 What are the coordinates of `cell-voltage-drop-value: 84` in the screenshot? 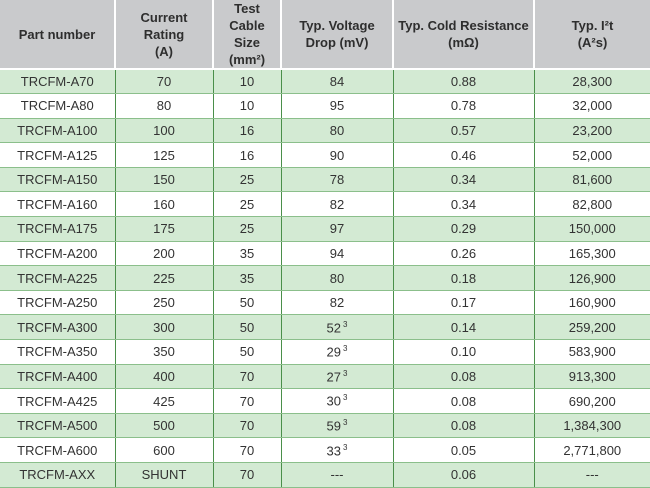 It's located at (337, 82).